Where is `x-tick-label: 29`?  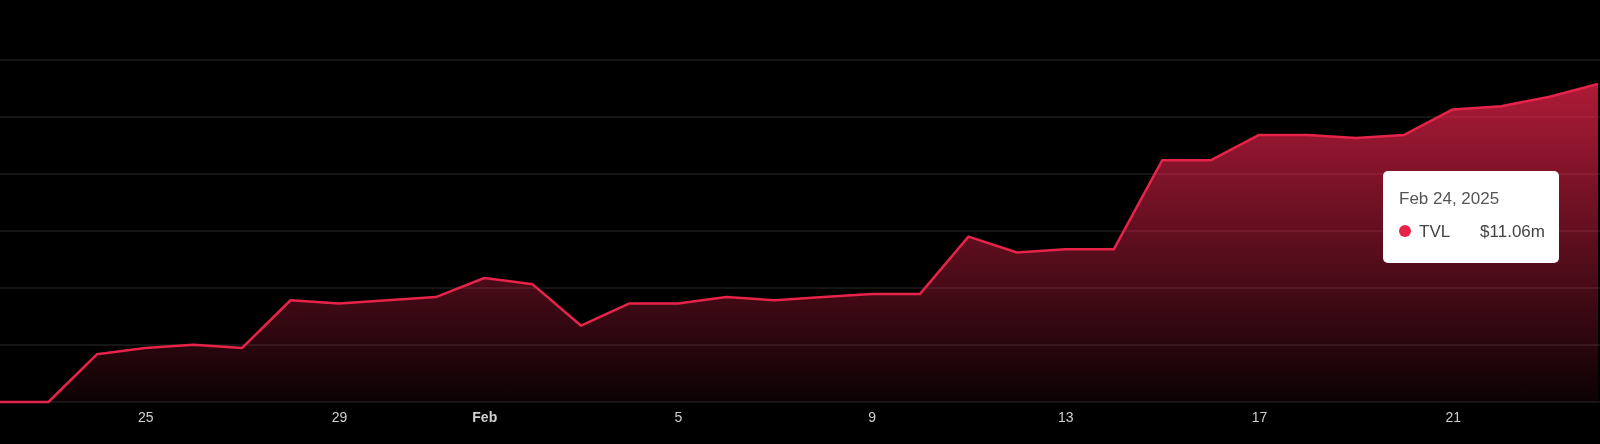 x-tick-label: 29 is located at coordinates (339, 416).